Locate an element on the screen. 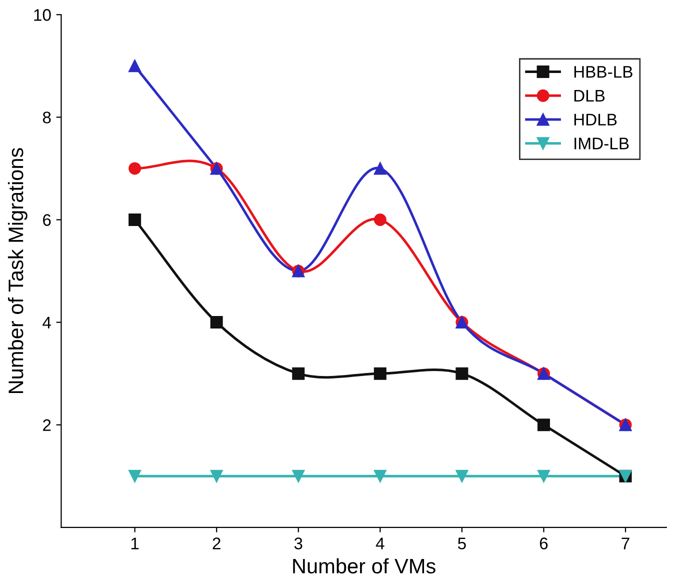  y-tick-label: 2 is located at coordinates (47, 425).